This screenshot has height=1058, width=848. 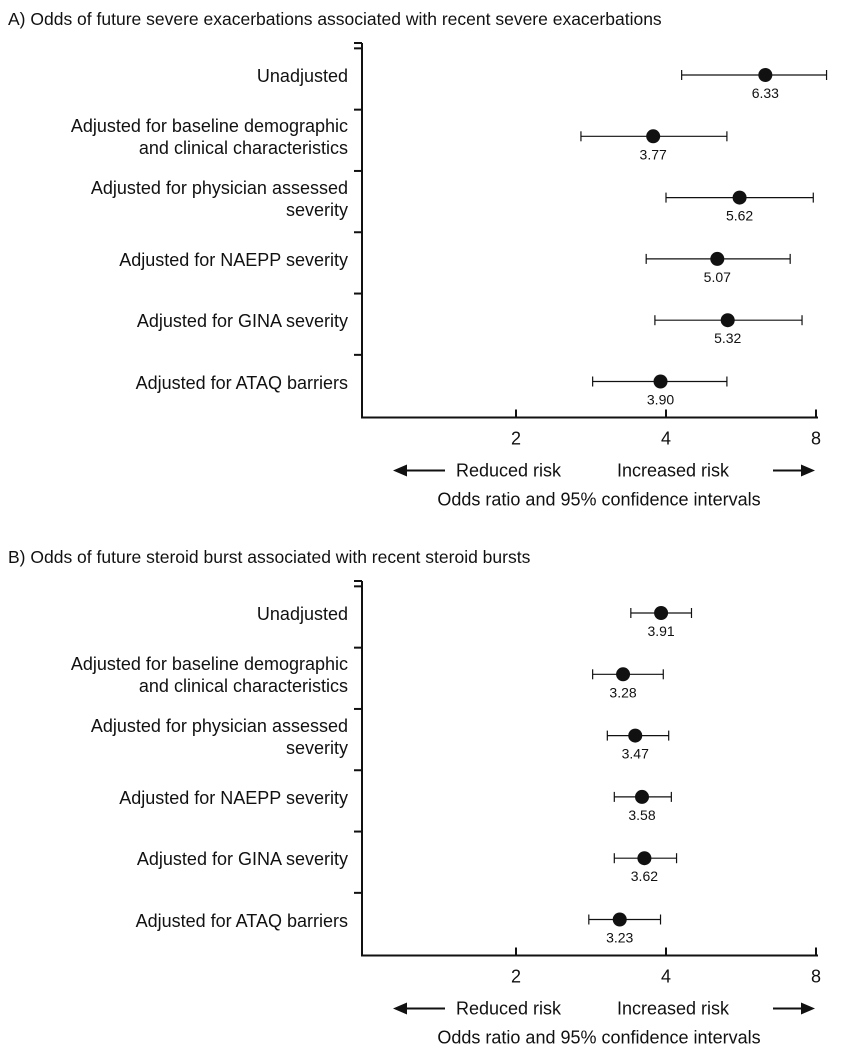 I want to click on value-label: 5.62, so click(x=739, y=216).